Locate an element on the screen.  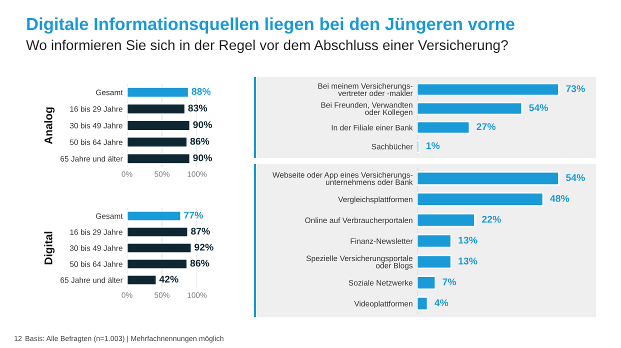
data-label: 87% is located at coordinates (200, 231).